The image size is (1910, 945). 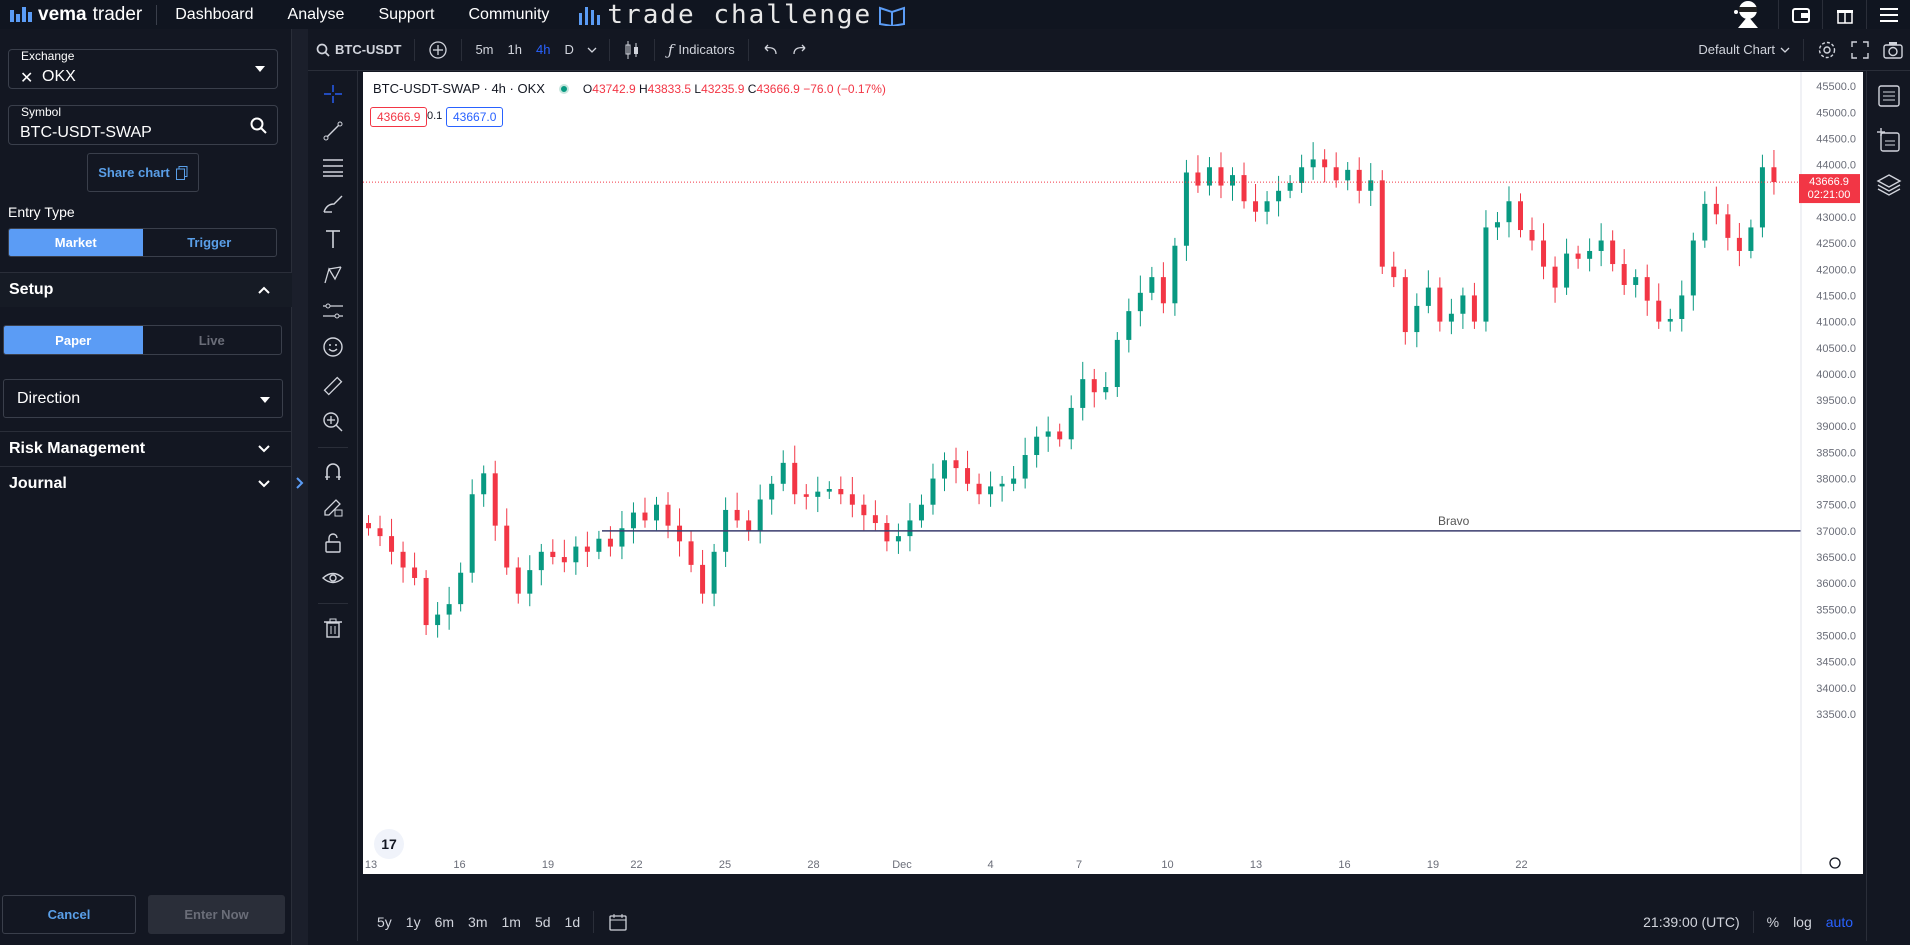 What do you see at coordinates (333, 471) in the screenshot?
I see `magnet-icon` at bounding box center [333, 471].